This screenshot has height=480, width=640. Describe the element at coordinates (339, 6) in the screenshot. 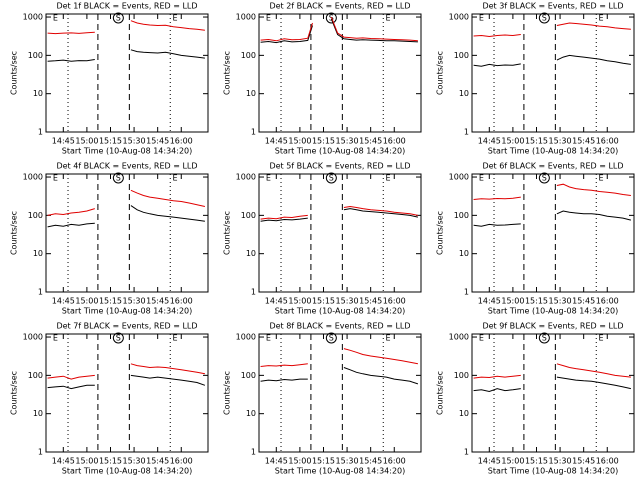

I see `chart-title: Det 2f BLACK = Events, RED = LLD` at that location.